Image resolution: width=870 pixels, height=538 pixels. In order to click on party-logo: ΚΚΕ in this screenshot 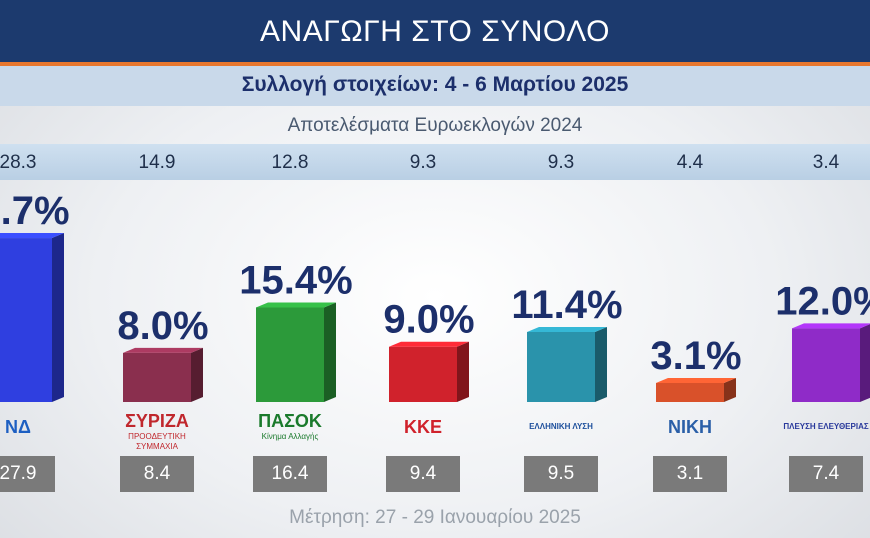, I will do `click(423, 429)`.